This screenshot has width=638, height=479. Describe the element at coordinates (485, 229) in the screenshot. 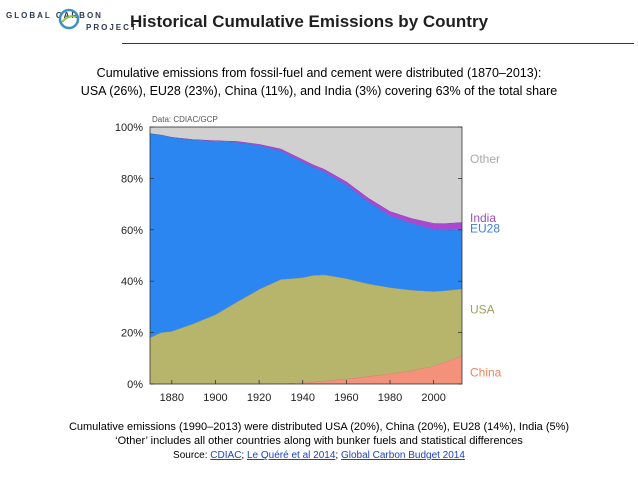

I see `series-label-eu28: EU28` at that location.